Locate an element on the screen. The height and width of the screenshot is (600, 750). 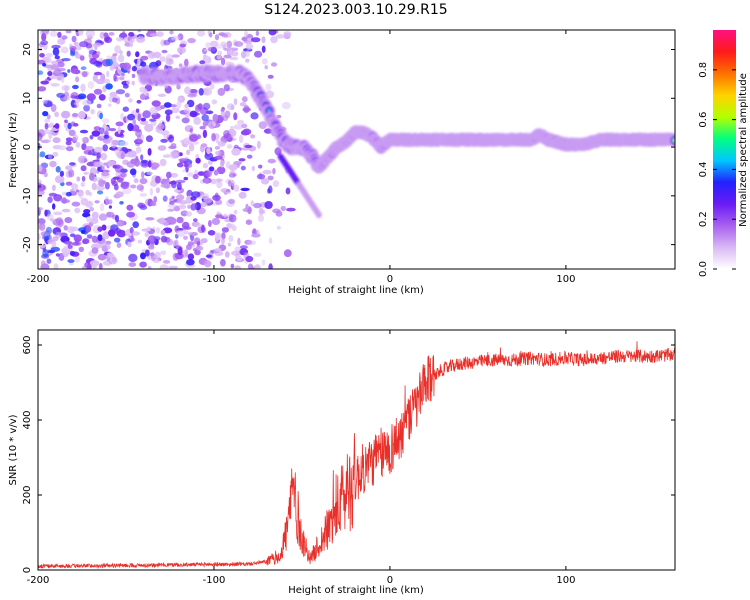
snr-ytick-label: 600 is located at coordinates (27, 344).